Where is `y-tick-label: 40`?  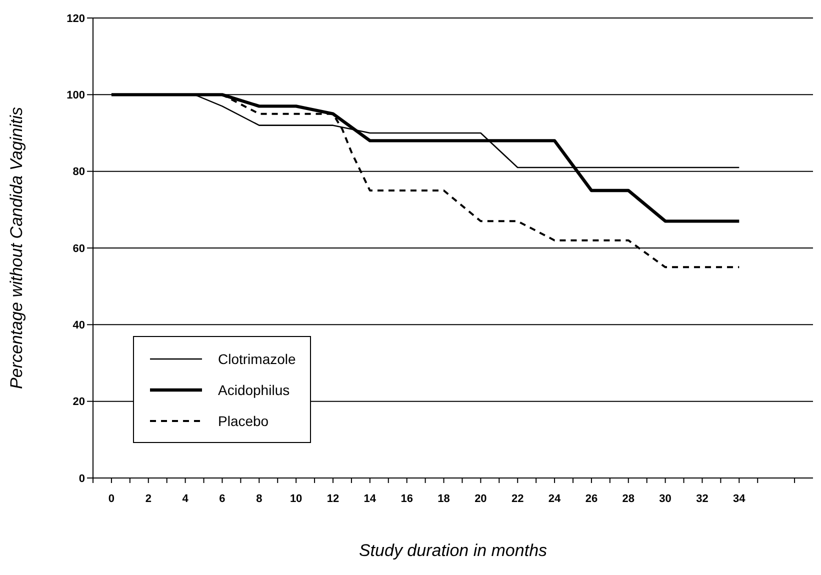
y-tick-label: 40 is located at coordinates (78, 326).